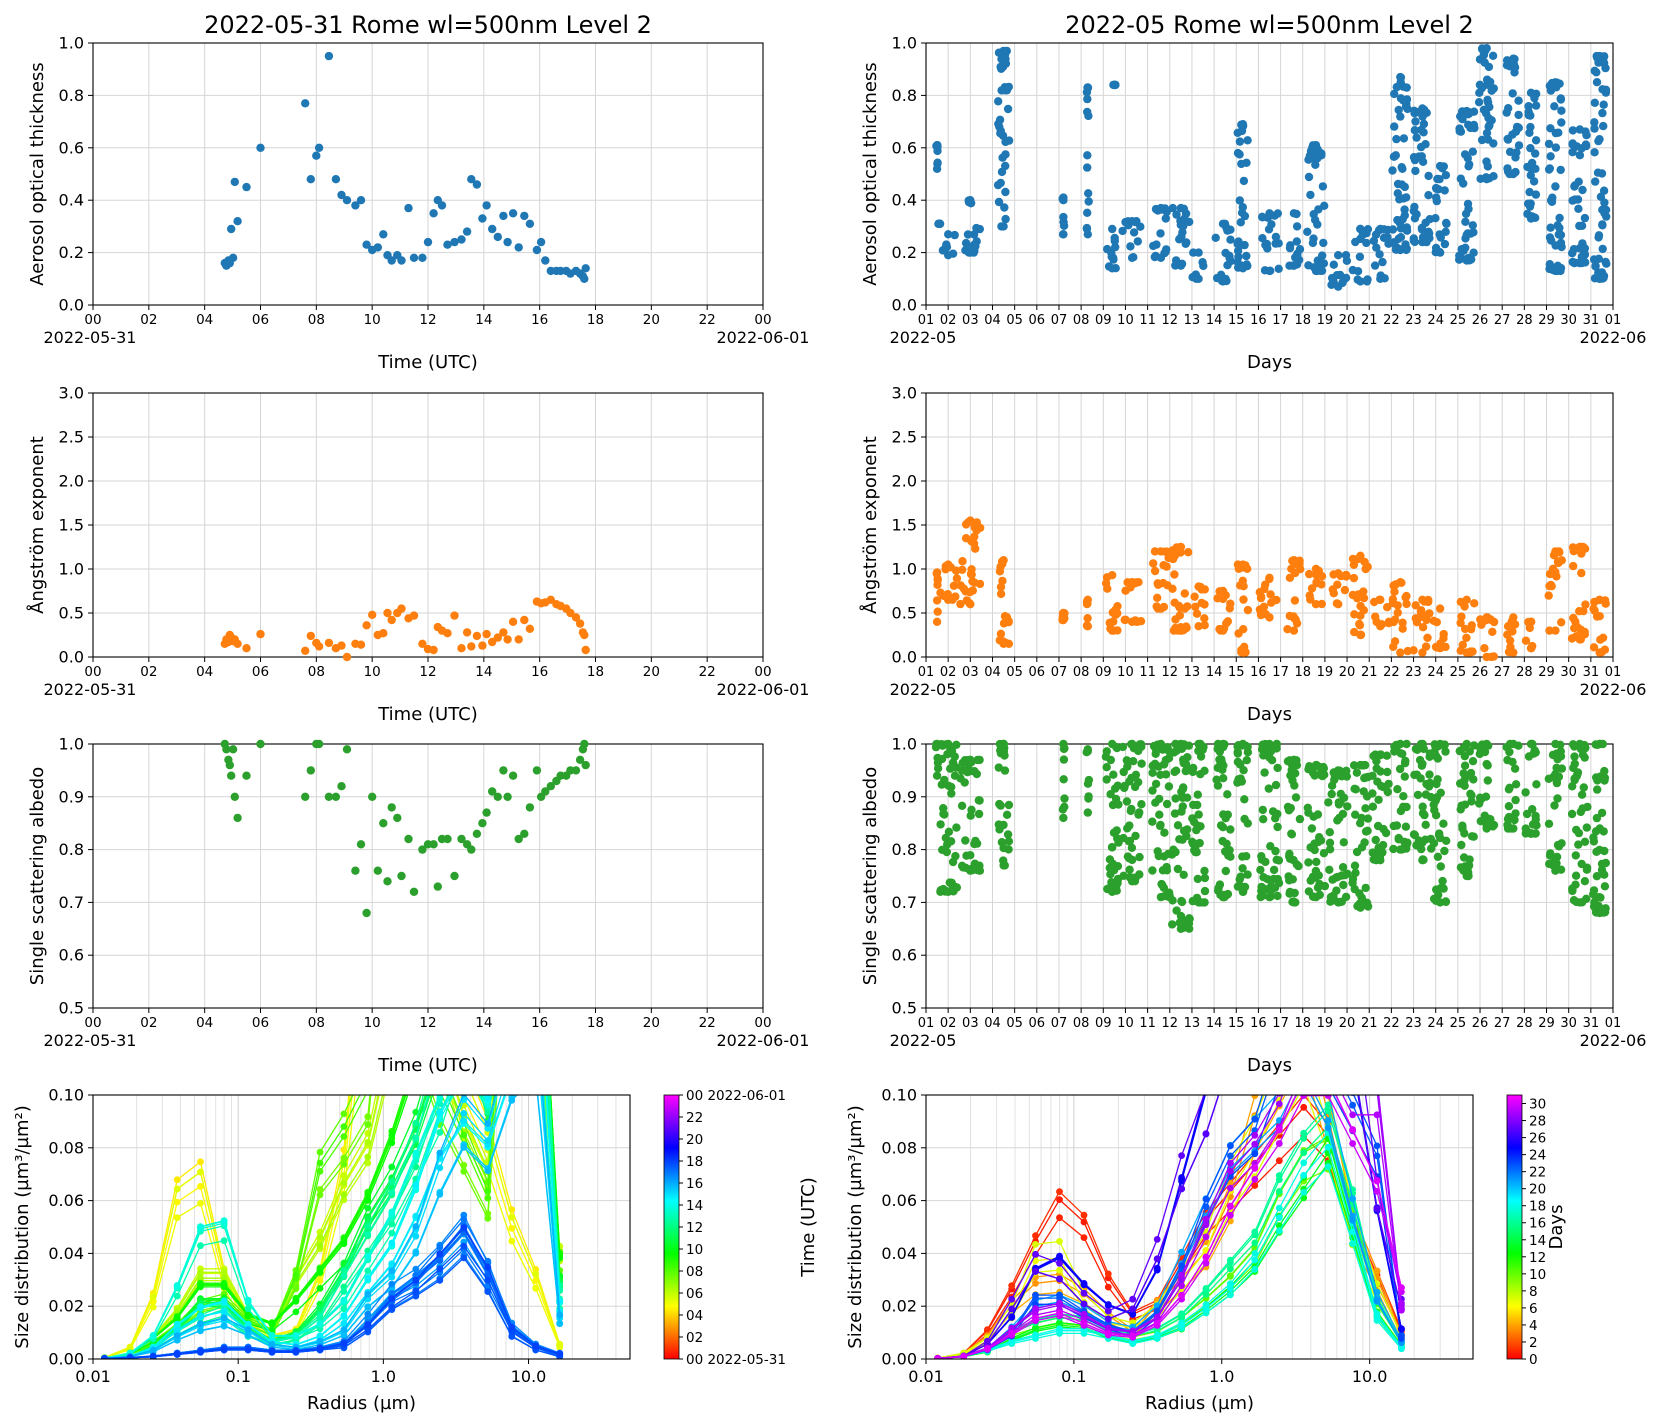  I want to click on colorbar, so click(671, 1227).